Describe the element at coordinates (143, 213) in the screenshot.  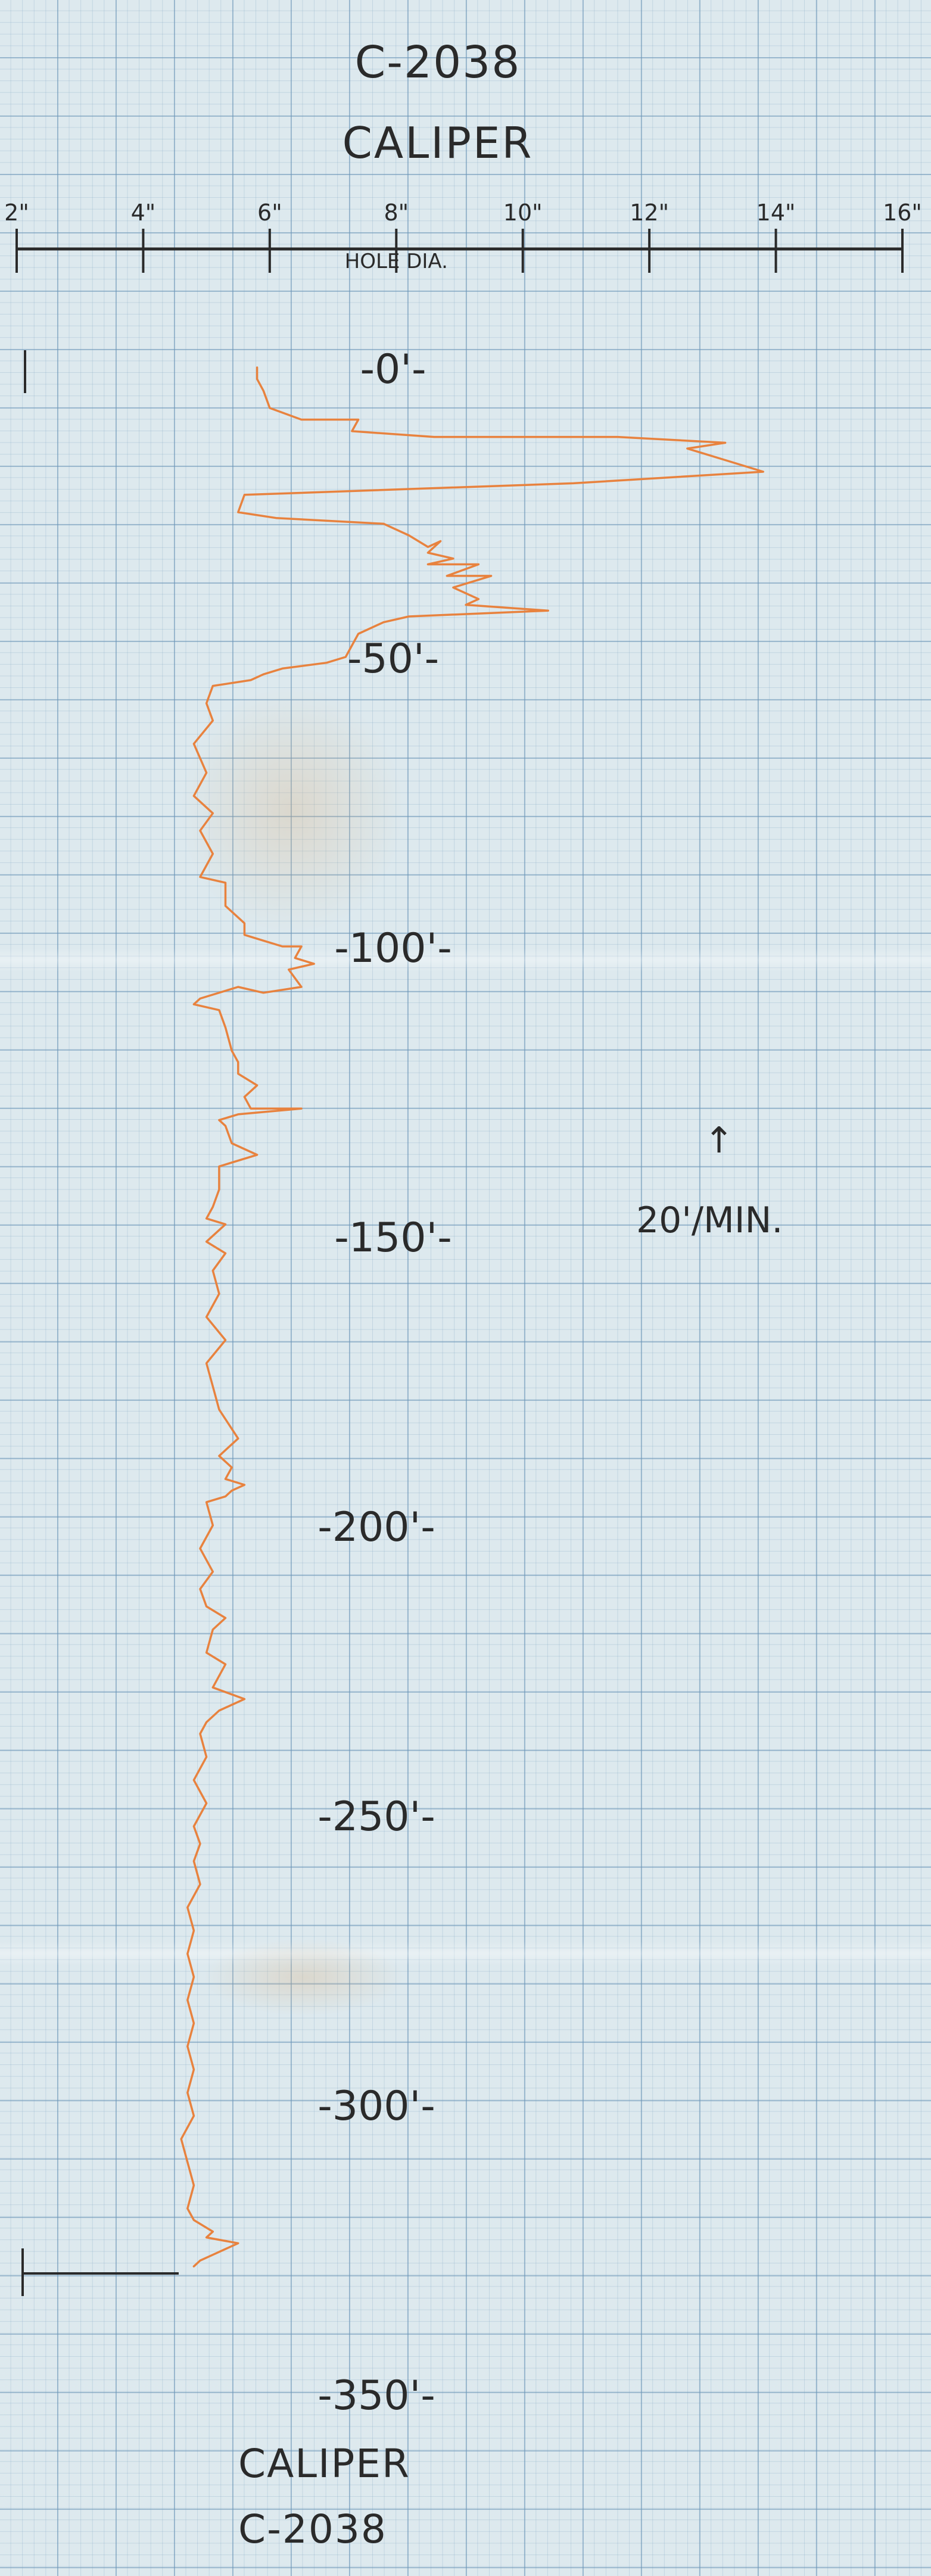
I see `x-tick-label: 4"` at that location.